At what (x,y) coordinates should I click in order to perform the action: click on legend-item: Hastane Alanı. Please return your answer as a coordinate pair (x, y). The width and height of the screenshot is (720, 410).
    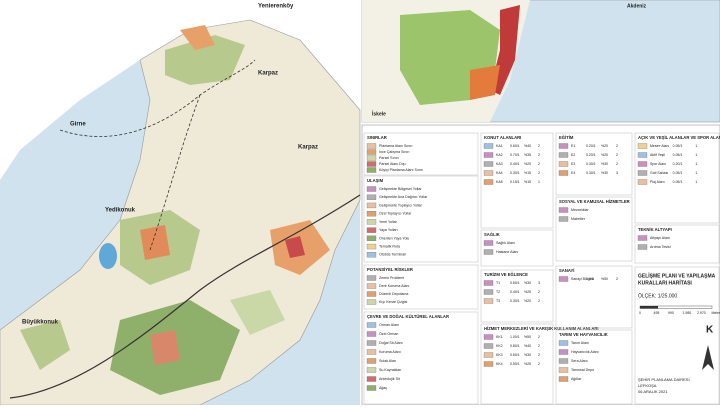
    Looking at the image, I should click on (507, 252).